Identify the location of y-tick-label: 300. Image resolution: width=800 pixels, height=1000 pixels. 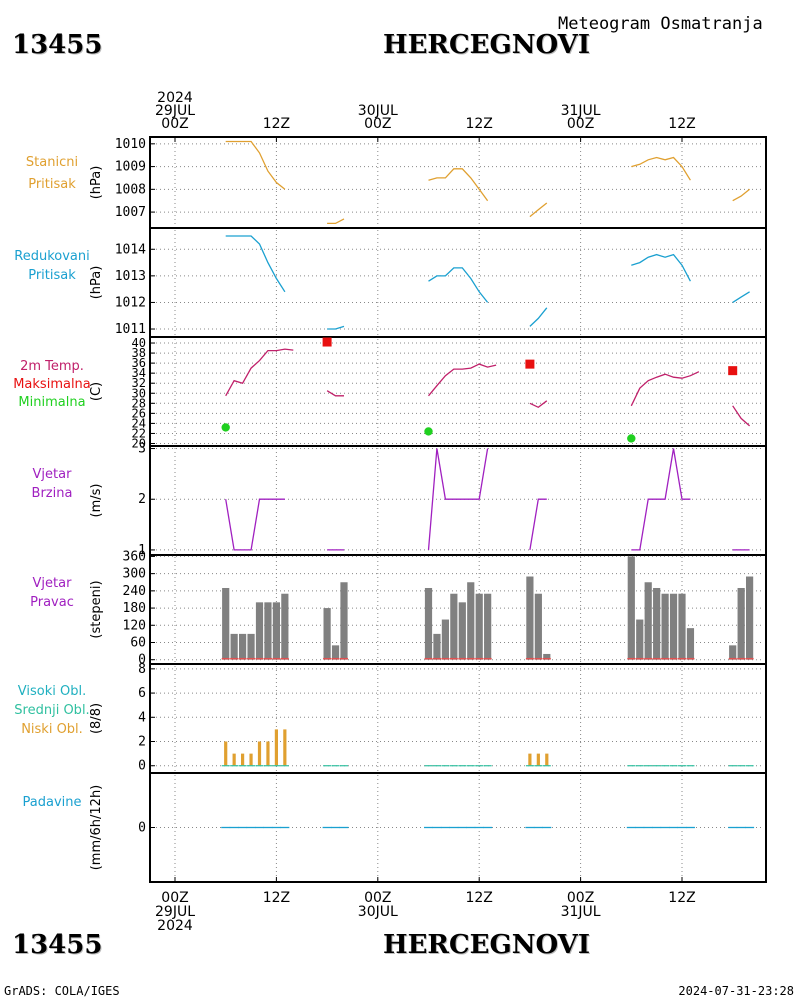
(134, 574).